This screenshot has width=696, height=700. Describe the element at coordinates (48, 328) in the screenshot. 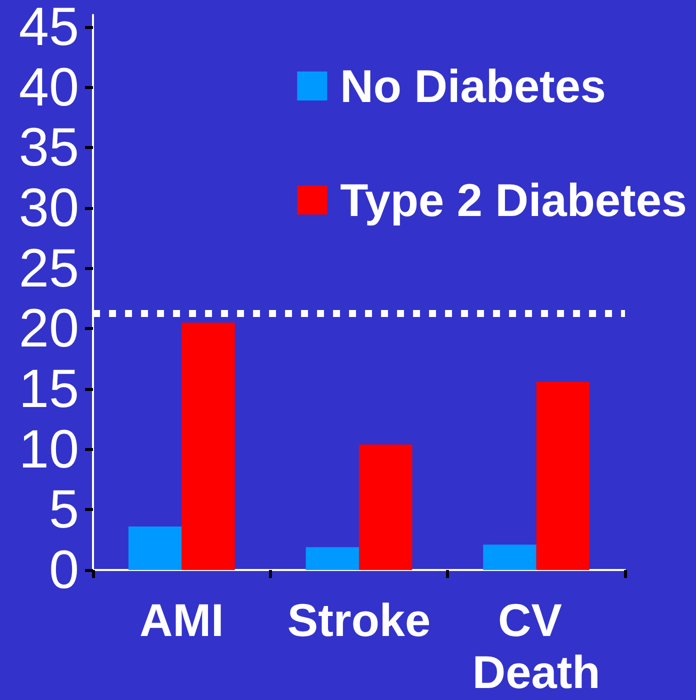

I see `y-tick-label: 20` at that location.